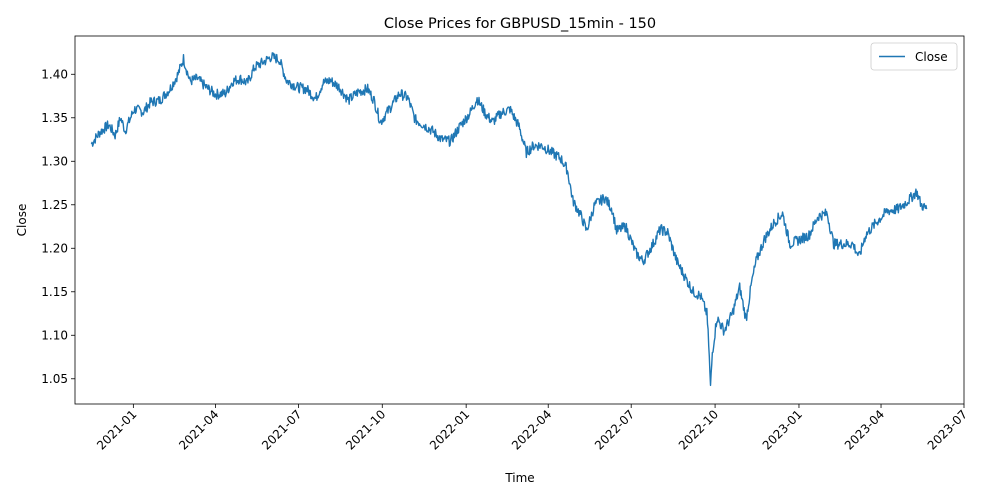  I want to click on y-axis-label: Close, so click(22, 220).